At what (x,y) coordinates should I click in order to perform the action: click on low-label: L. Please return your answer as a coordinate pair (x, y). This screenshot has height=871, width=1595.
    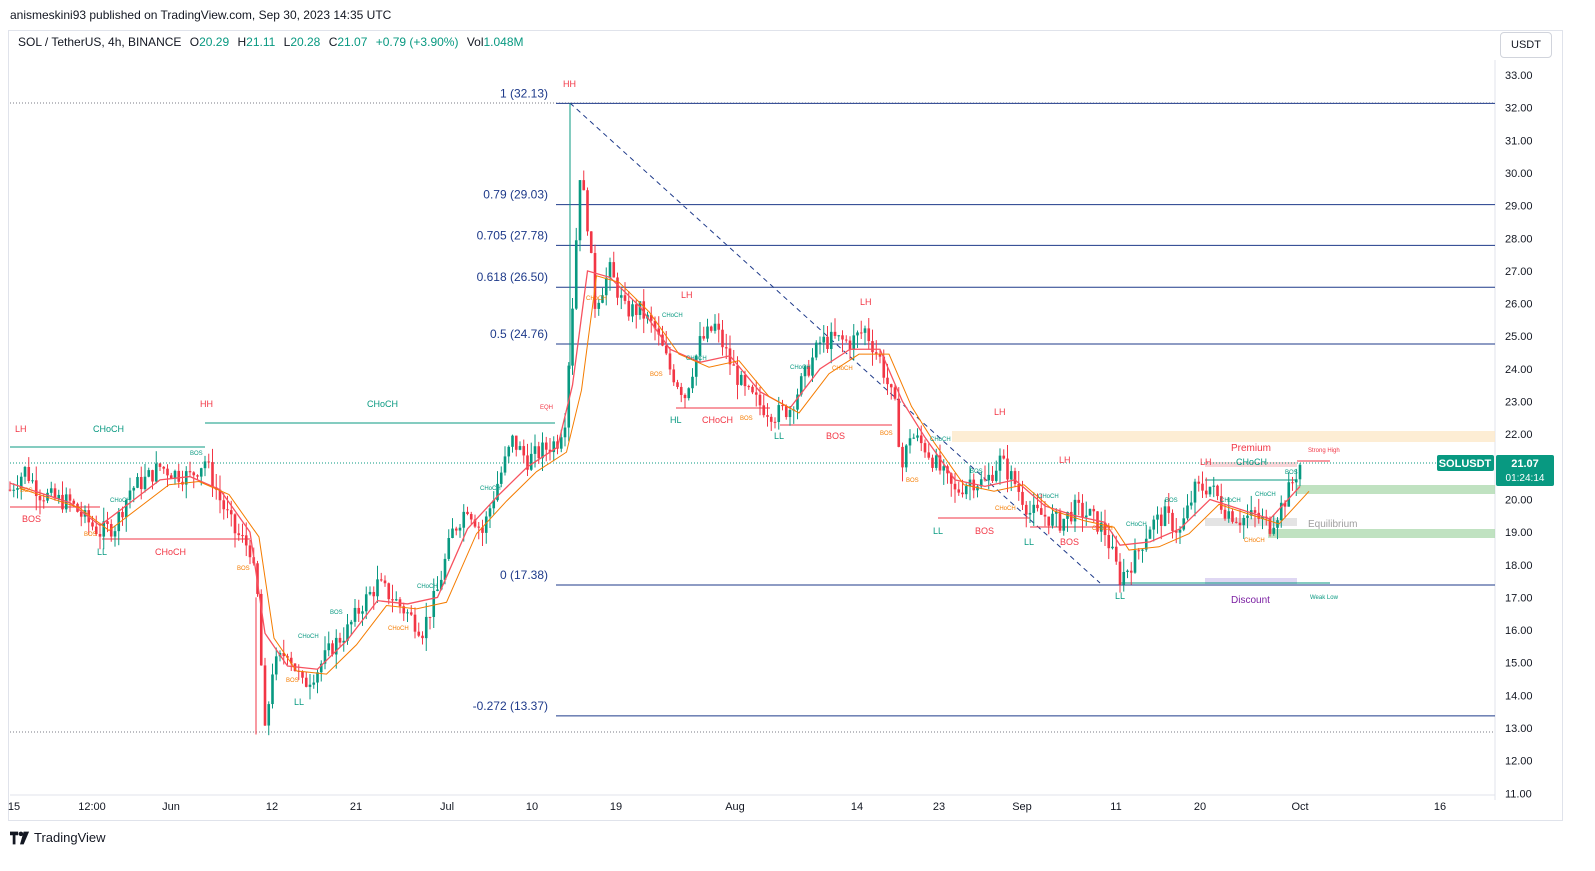
    Looking at the image, I should click on (287, 42).